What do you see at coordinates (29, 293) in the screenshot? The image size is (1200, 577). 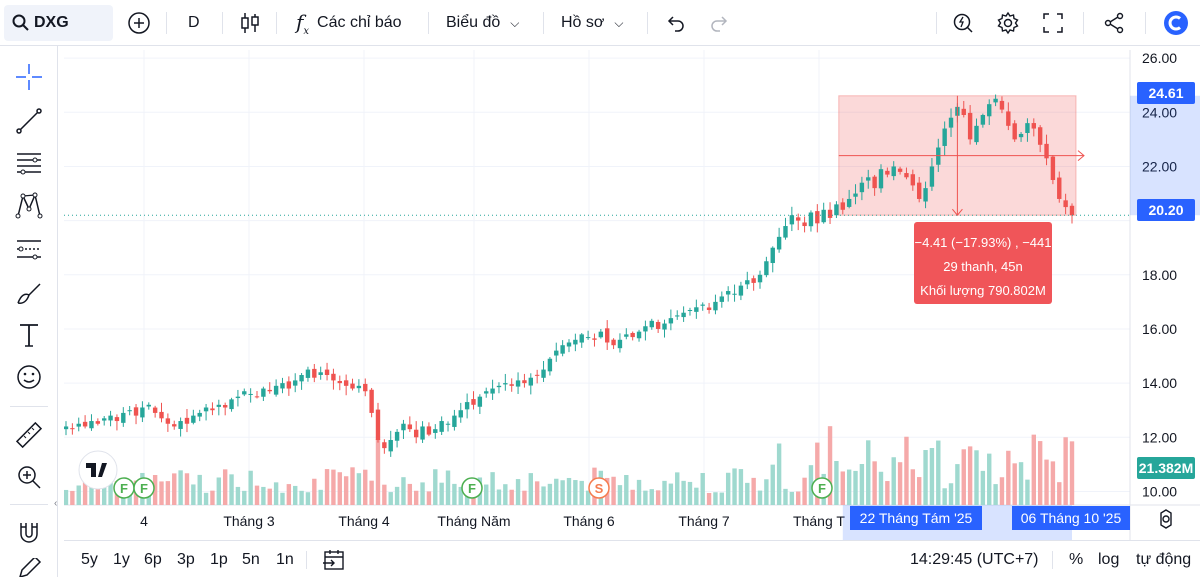 I see `brush-tool` at bounding box center [29, 293].